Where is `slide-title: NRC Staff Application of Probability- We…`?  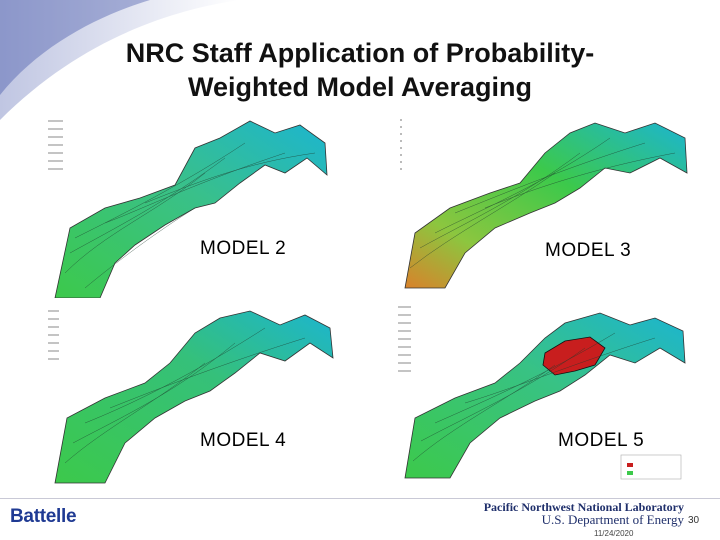 slide-title: NRC Staff Application of Probability- We… is located at coordinates (360, 70).